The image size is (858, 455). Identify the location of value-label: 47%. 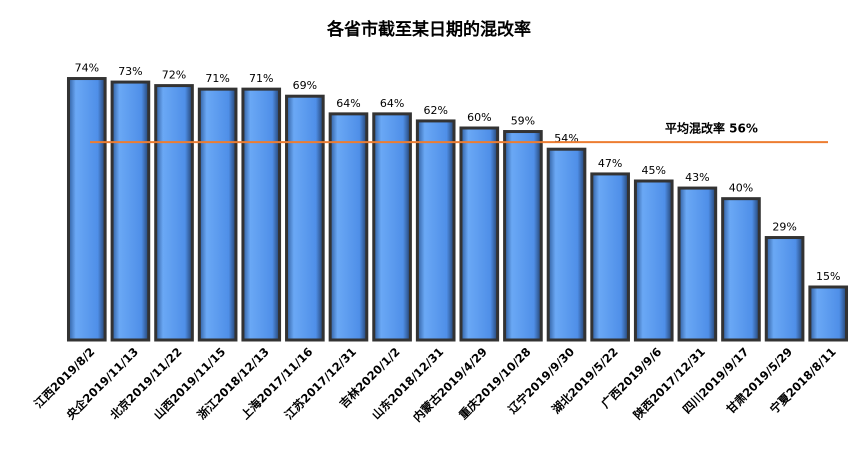
(610, 163).